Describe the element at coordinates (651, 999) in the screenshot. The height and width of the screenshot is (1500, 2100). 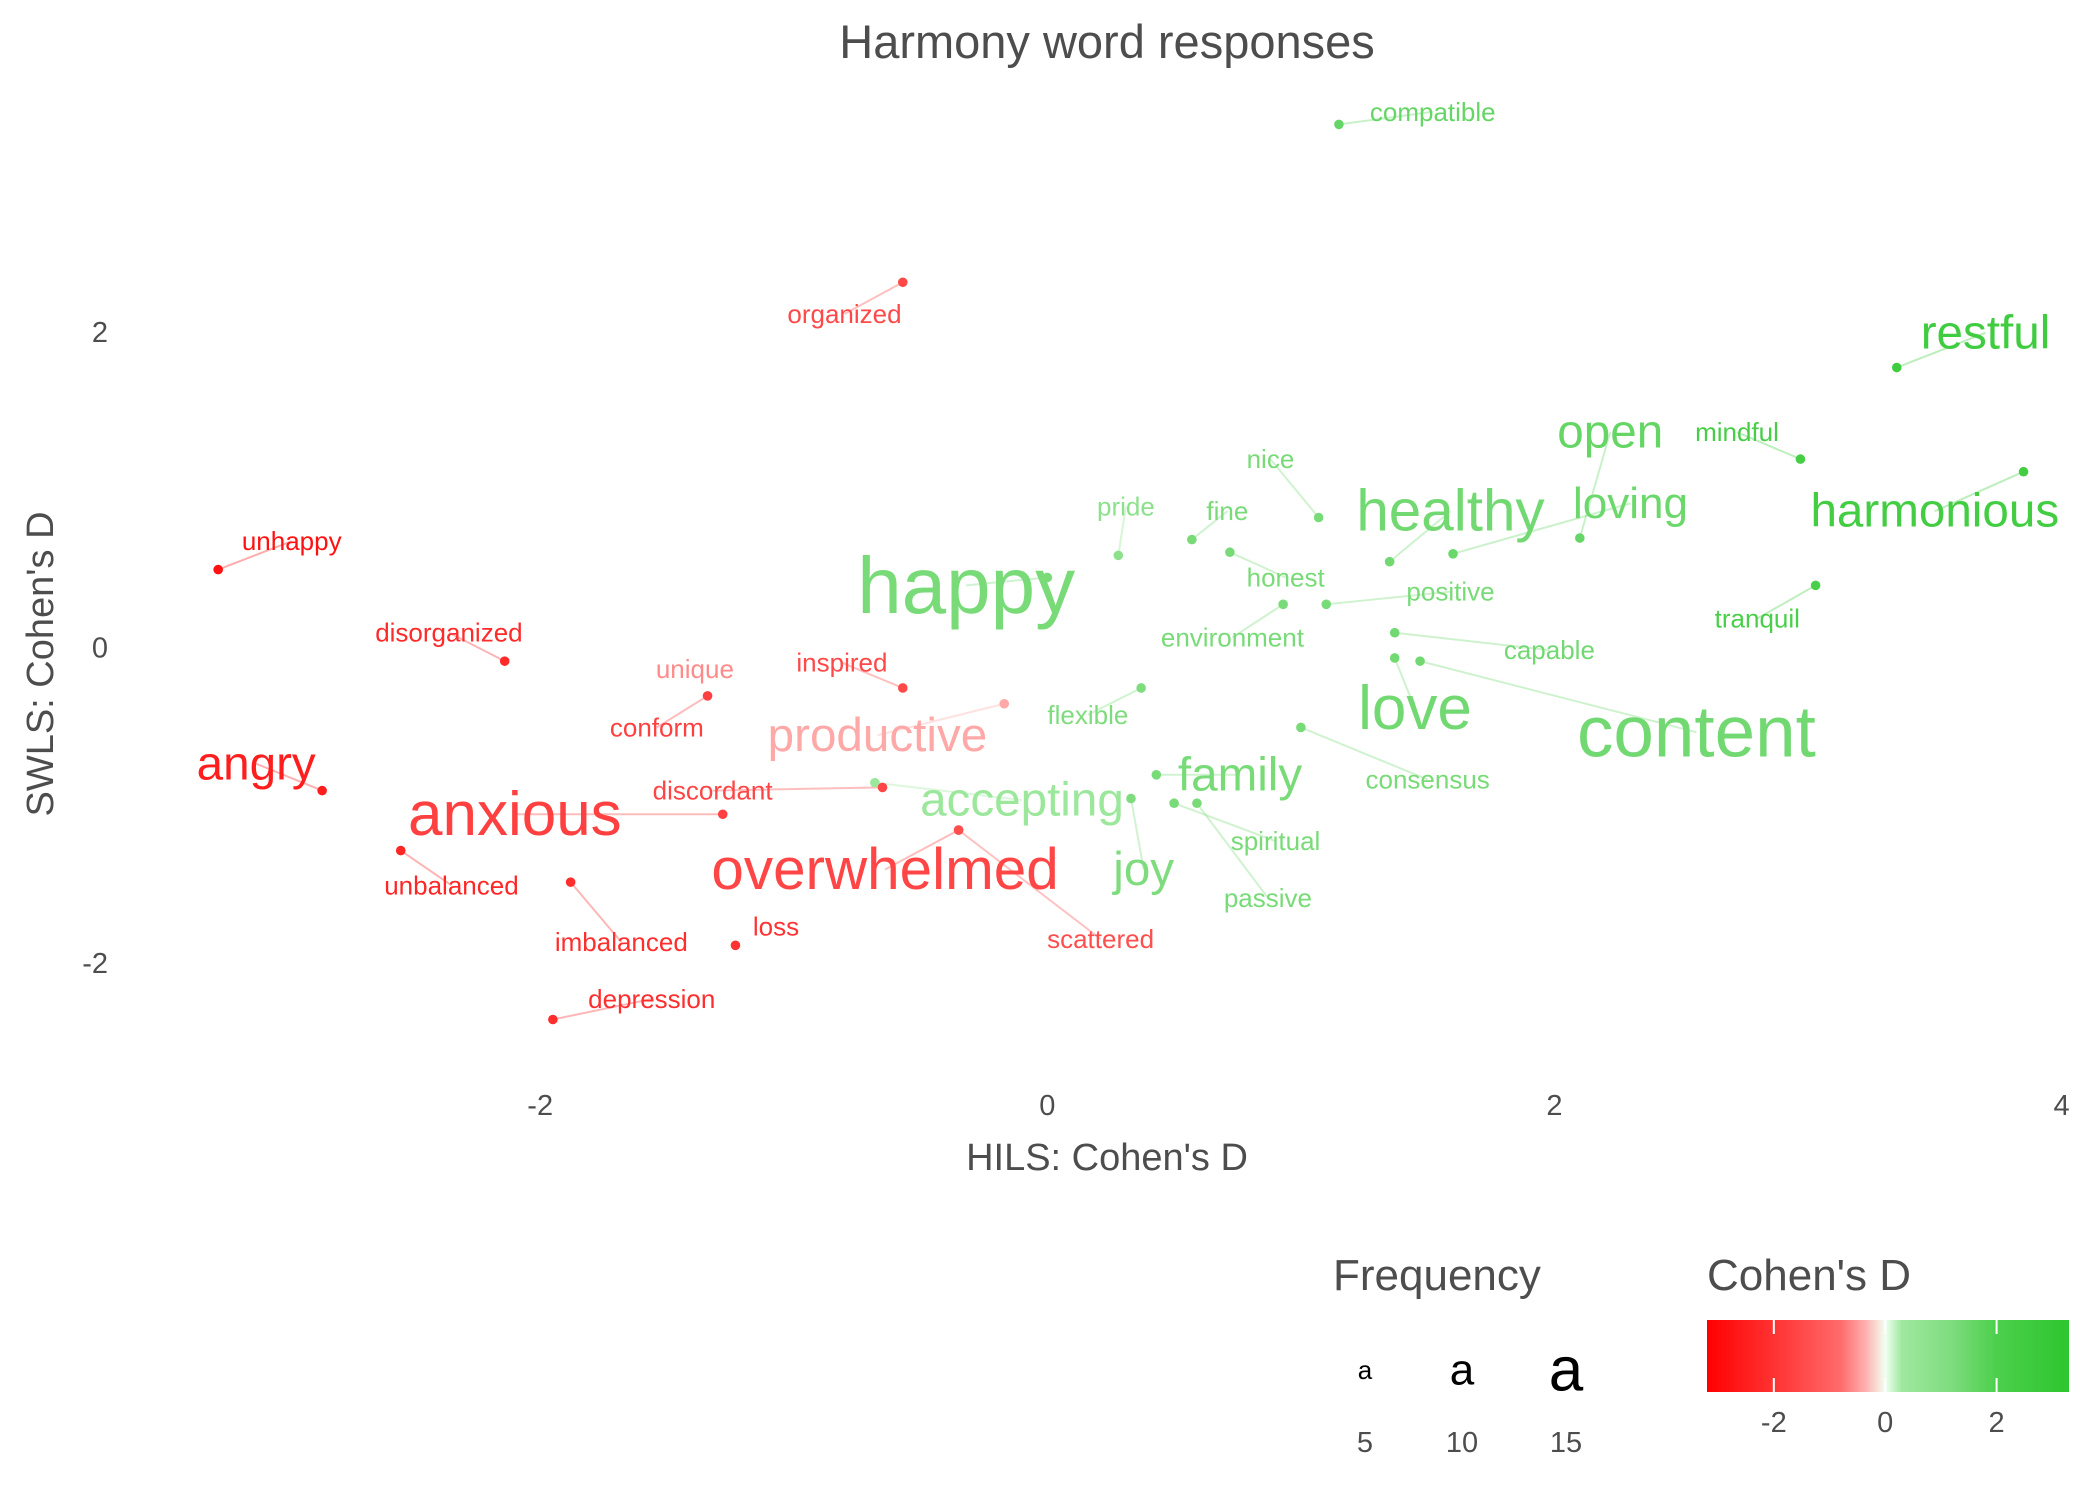
I see `word-label: depression` at that location.